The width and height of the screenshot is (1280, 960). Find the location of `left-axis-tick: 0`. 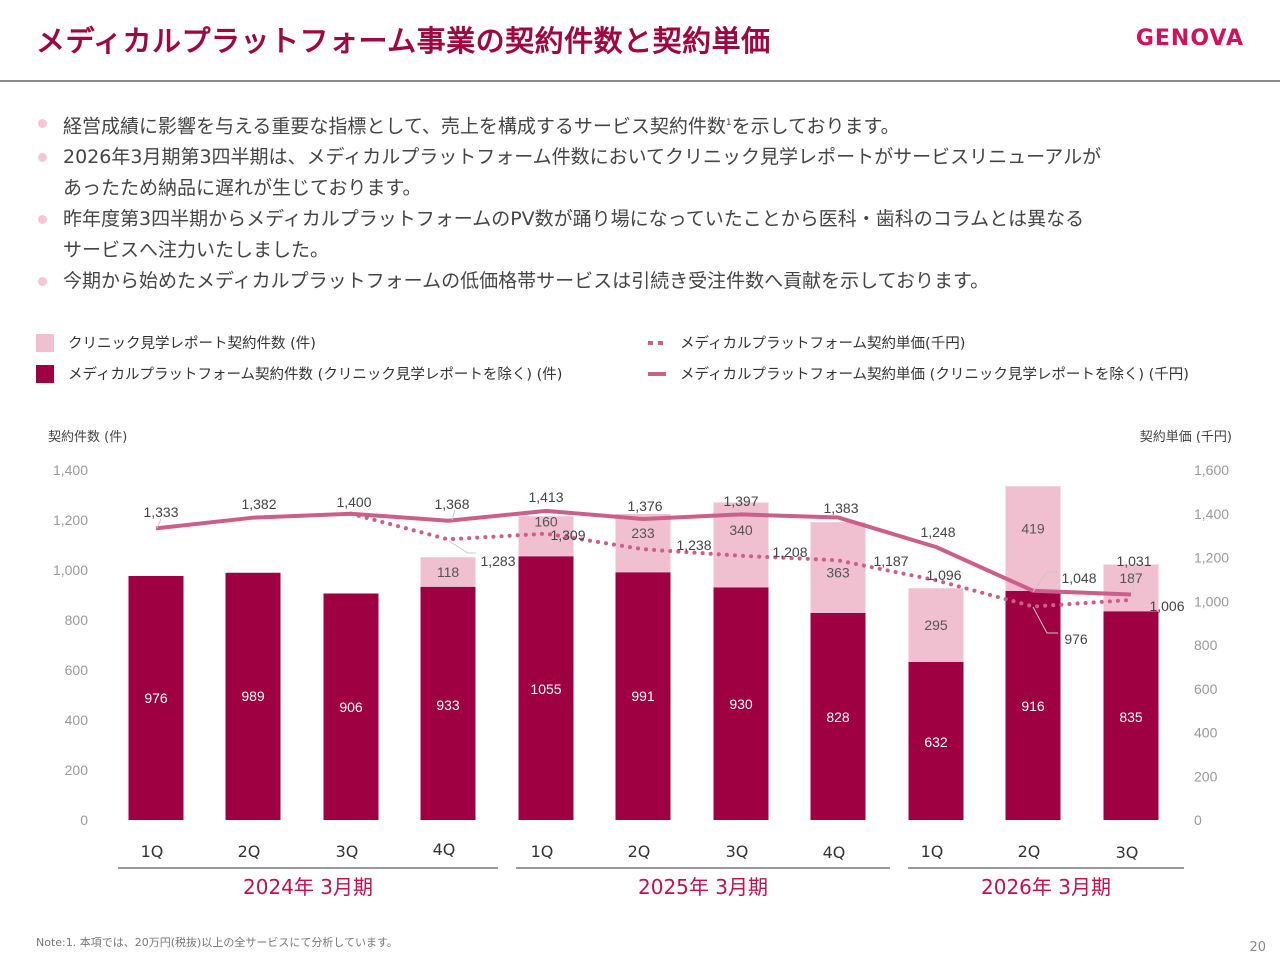

left-axis-tick: 0 is located at coordinates (84, 820).